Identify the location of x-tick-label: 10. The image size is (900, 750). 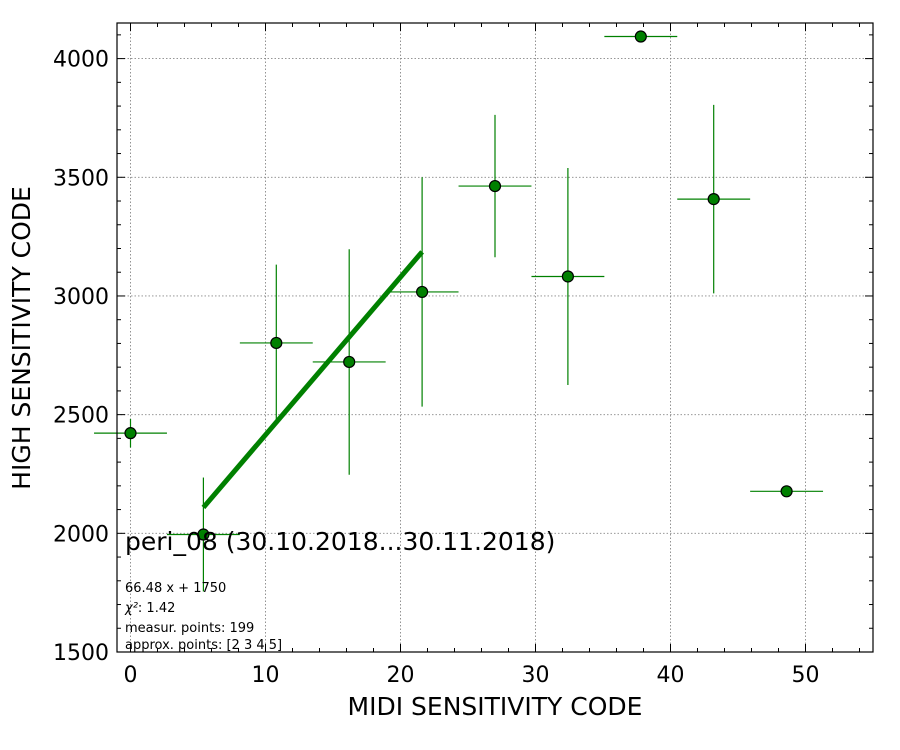
(266, 675).